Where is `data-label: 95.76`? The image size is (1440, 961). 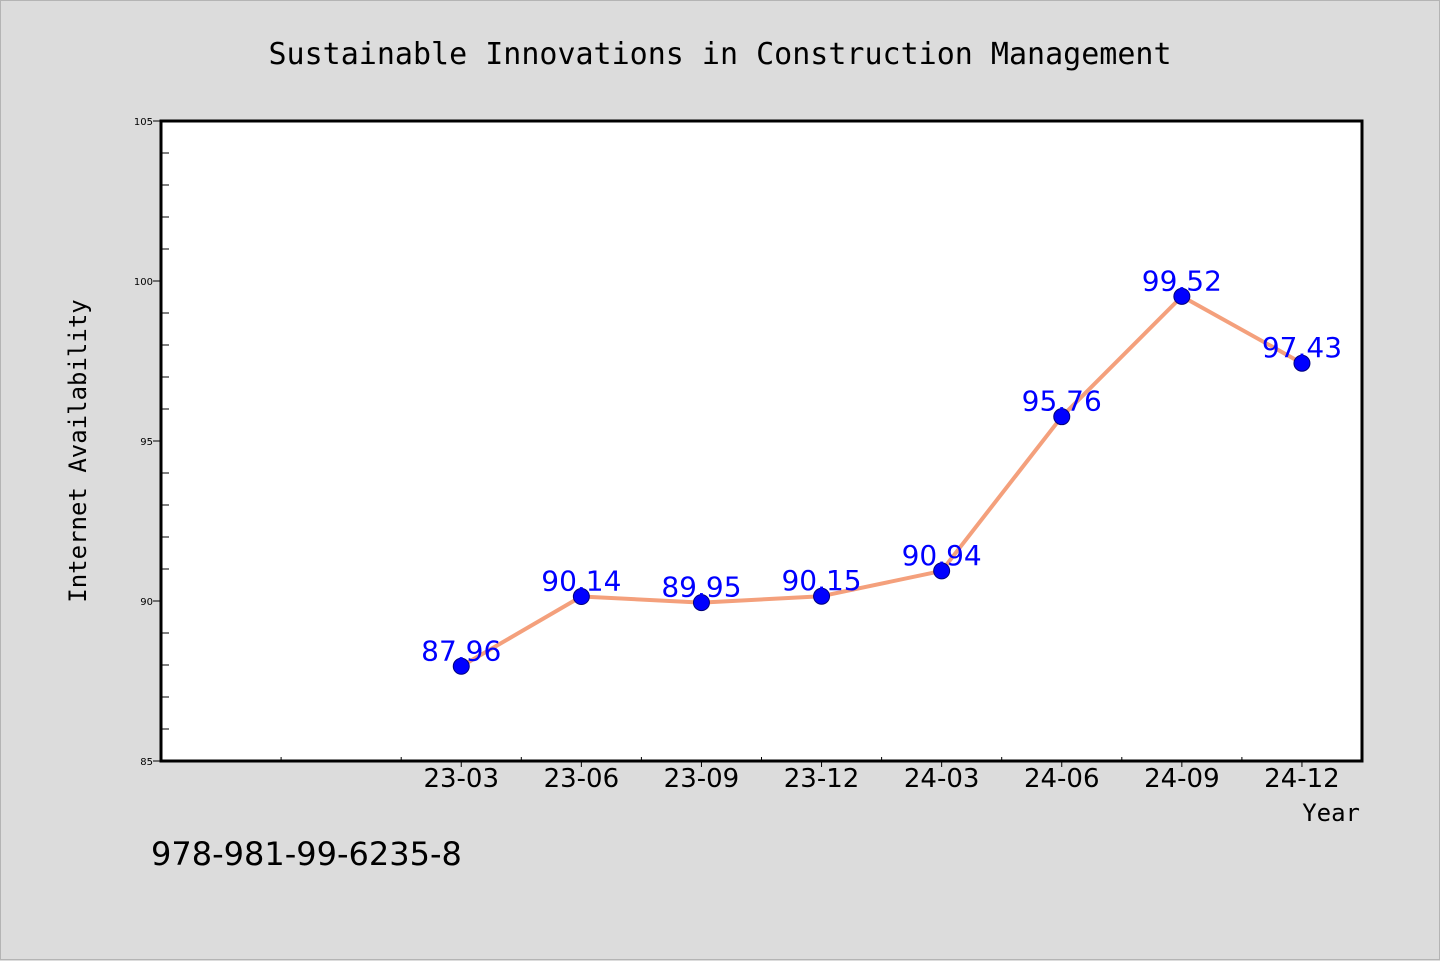 data-label: 95.76 is located at coordinates (1062, 401).